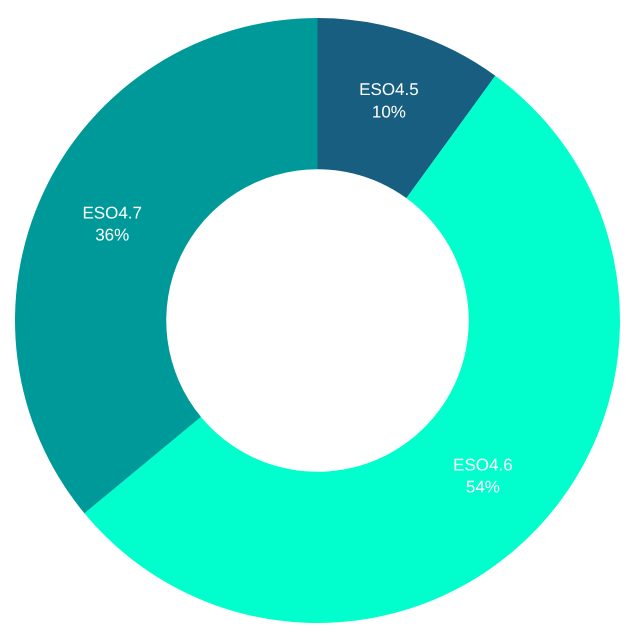 The image size is (635, 641). Describe the element at coordinates (112, 212) in the screenshot. I see `slice-label: ESO4.7` at that location.